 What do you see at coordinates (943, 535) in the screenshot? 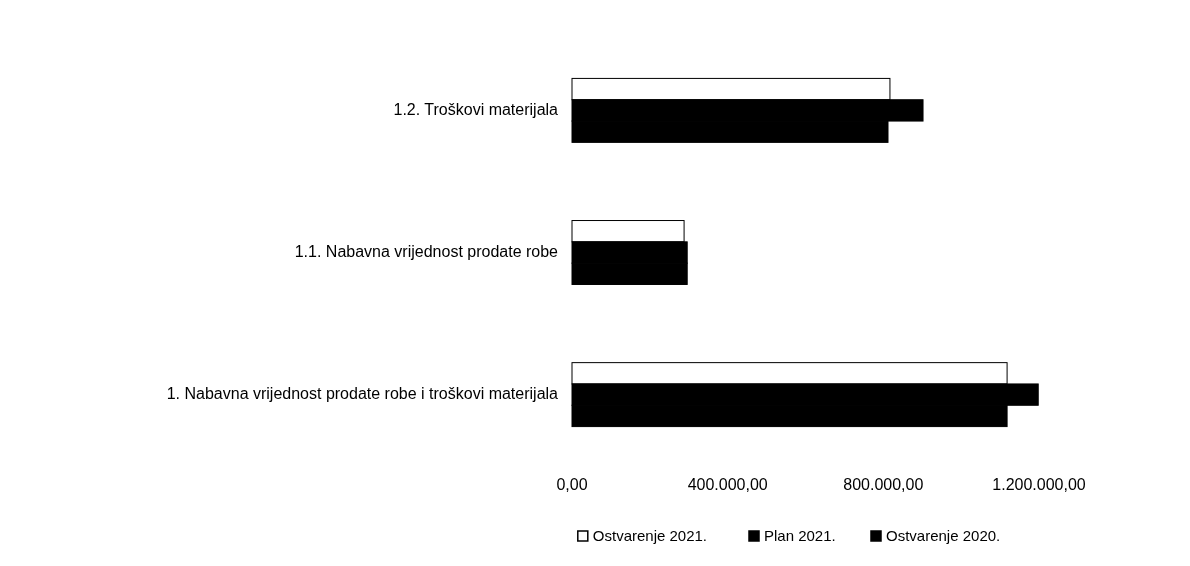
I see `legend-label: Ostvarenje 2020.` at bounding box center [943, 535].